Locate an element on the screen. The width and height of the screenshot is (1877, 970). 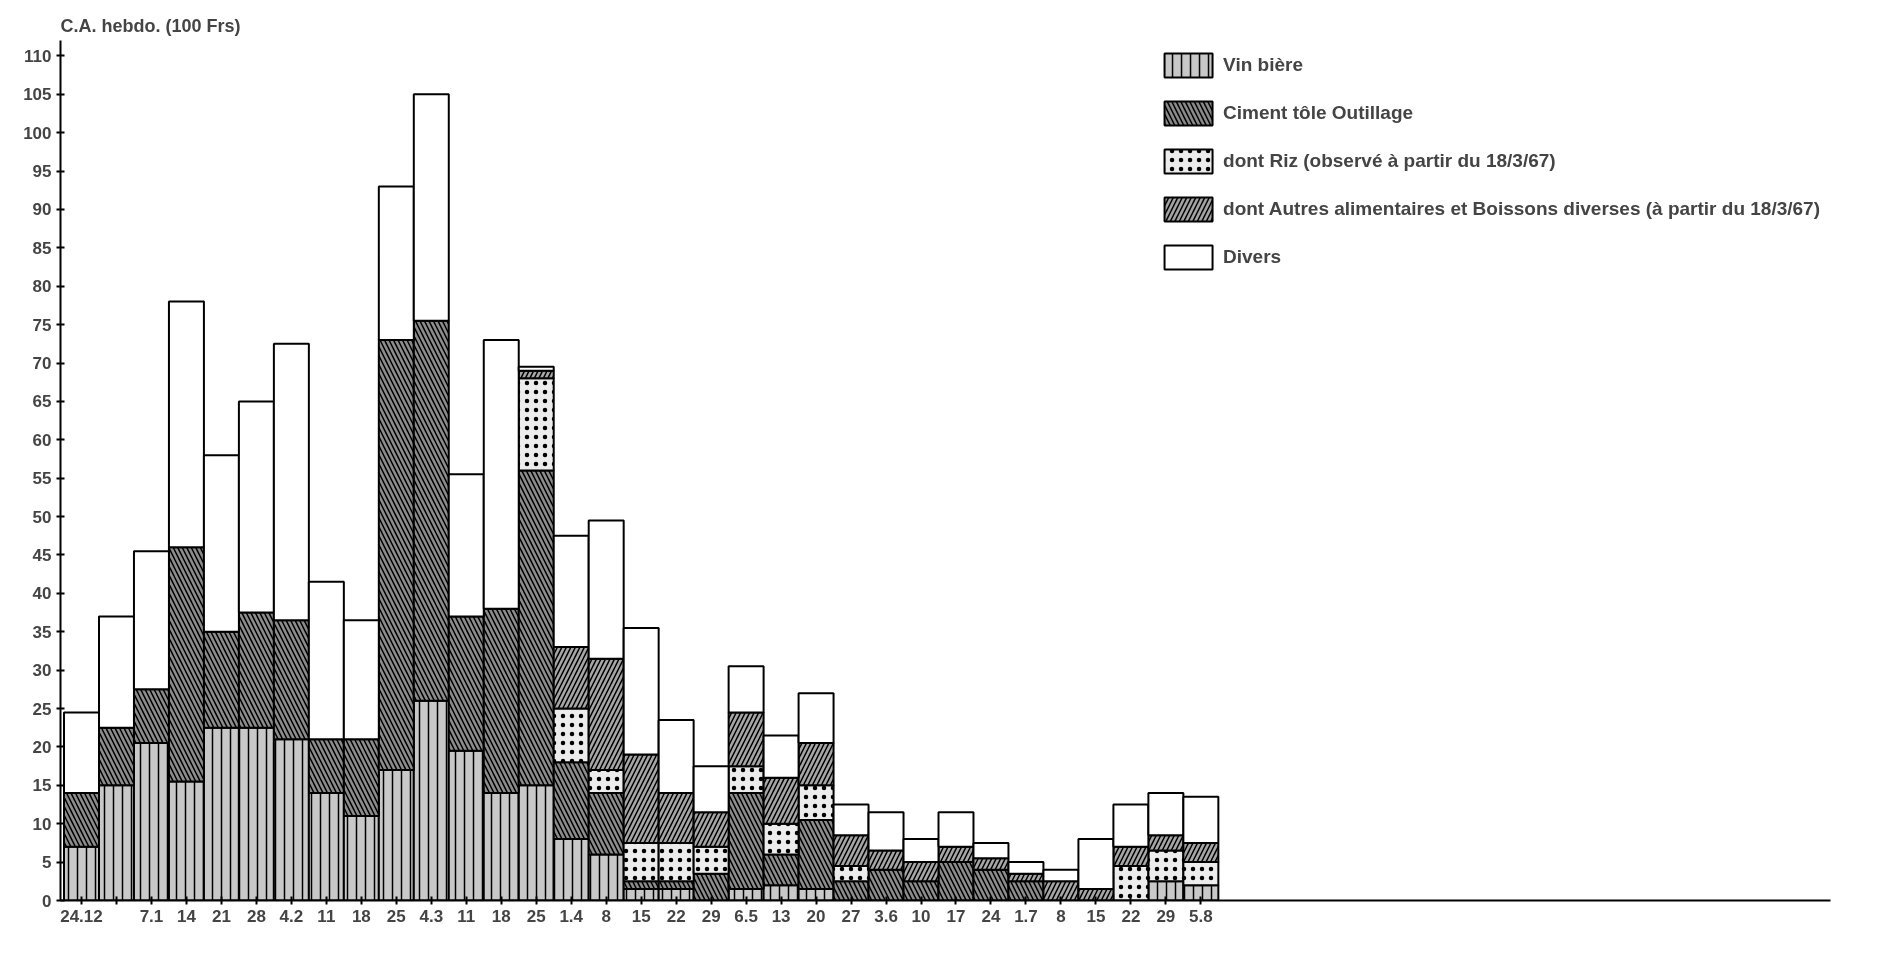
y-tick-label: 45 is located at coordinates (42, 555).